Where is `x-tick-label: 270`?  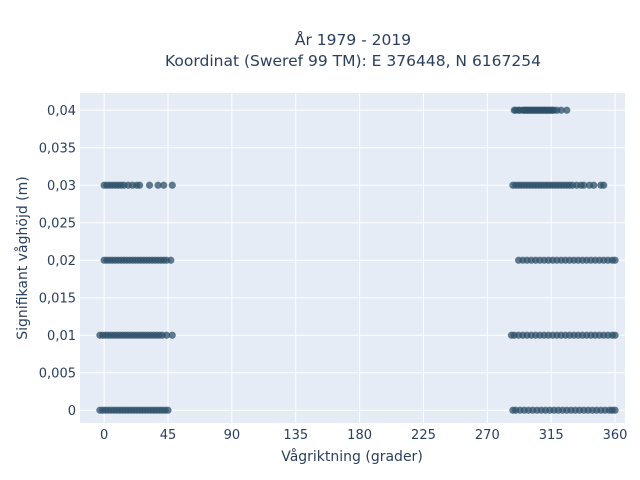
x-tick-label: 270 is located at coordinates (487, 435).